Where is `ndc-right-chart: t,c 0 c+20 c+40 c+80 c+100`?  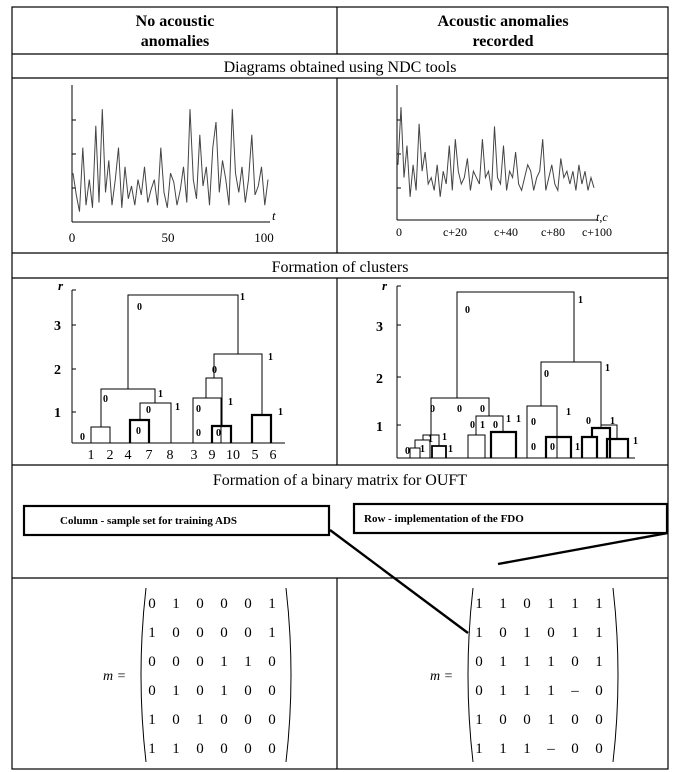 ndc-right-chart: t,c 0 c+20 c+40 c+80 c+100 is located at coordinates (504, 162).